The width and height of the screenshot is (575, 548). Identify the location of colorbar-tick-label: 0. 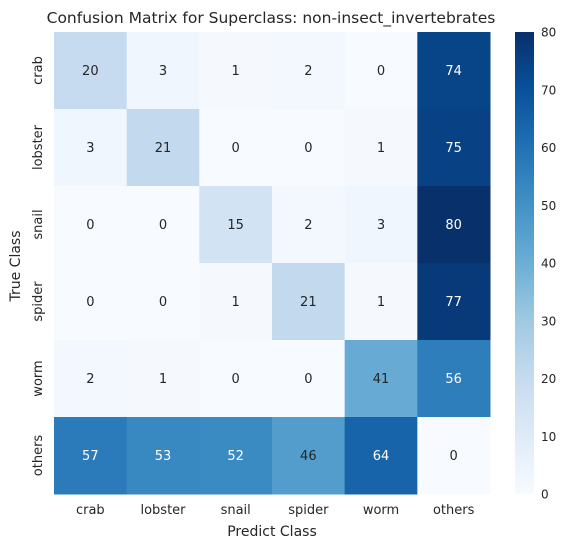
(545, 495).